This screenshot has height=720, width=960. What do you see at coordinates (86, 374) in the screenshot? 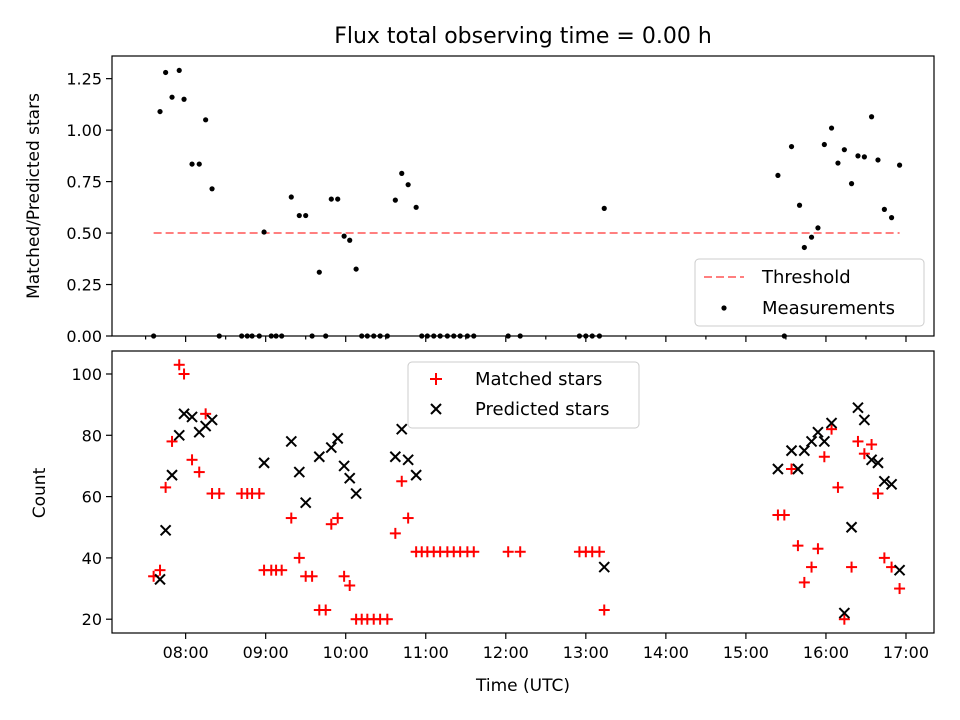
I see `bottom-ytick-label: 100` at bounding box center [86, 374].